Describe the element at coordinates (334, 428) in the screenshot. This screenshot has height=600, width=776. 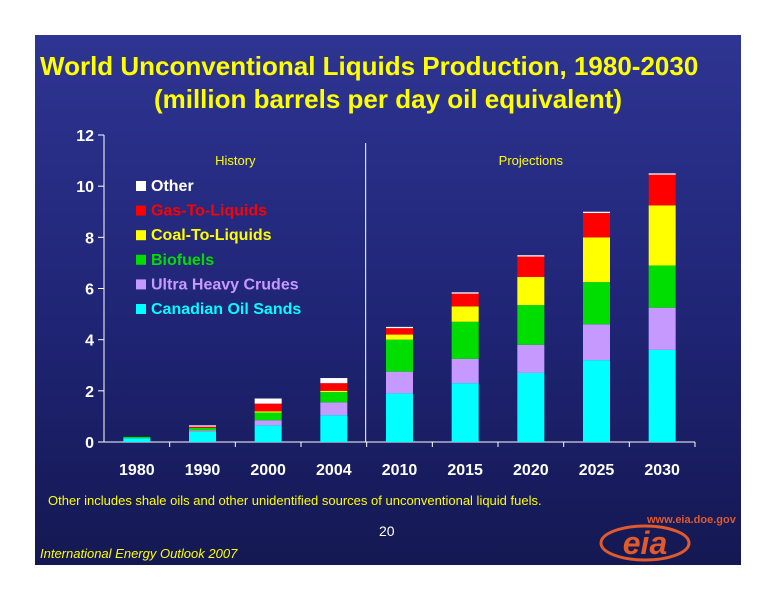
I see `bar-canadian-oil-sands-2004` at that location.